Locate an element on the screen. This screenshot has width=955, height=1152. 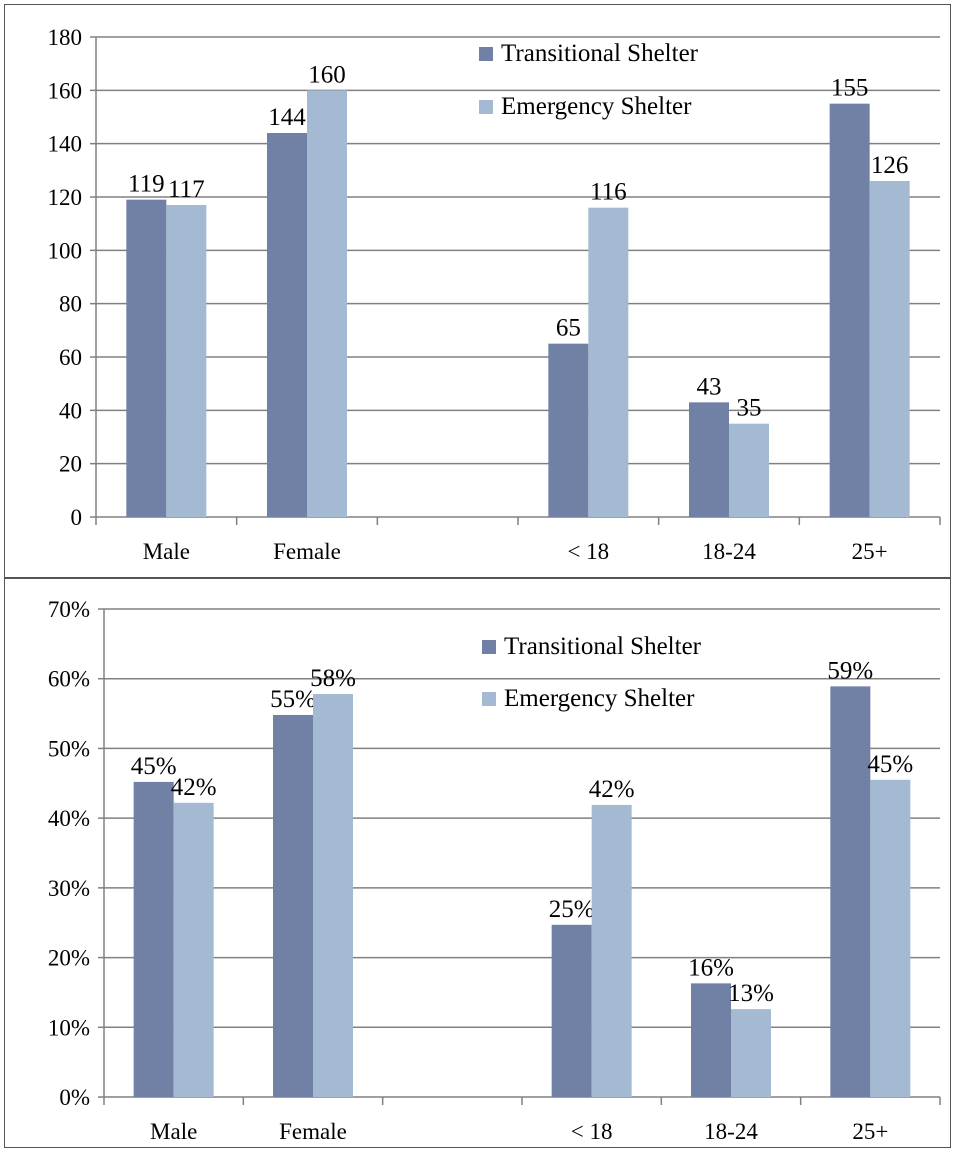
y-tick-label: 80 is located at coordinates (70, 304).